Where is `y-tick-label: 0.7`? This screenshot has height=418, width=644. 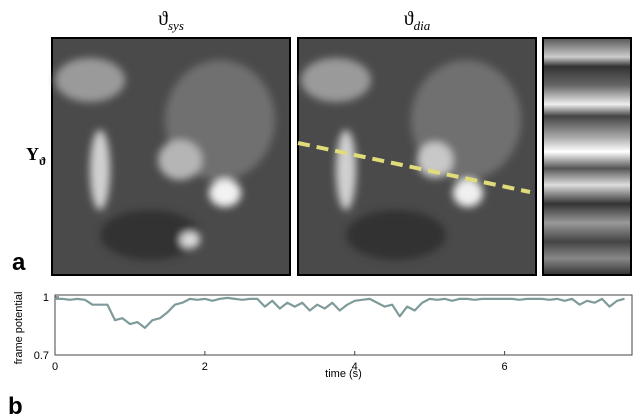 y-tick-label: 0.7 is located at coordinates (41, 356).